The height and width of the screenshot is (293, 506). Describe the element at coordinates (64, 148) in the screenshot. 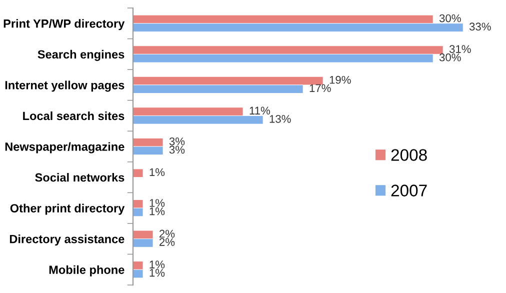

I see `y-tick-label: Newspaper/magazine` at that location.